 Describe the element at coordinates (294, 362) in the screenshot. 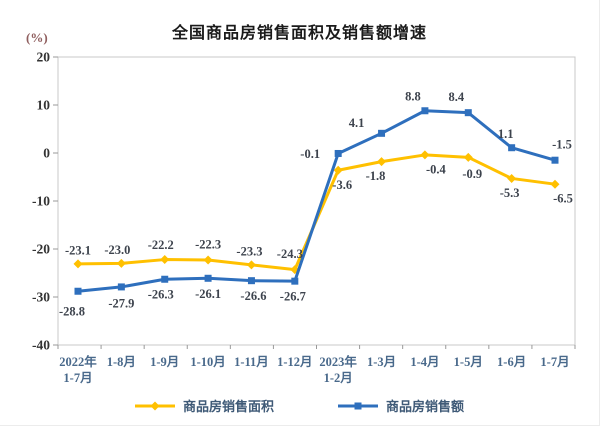

I see `x-axis-label: 1-12月` at that location.